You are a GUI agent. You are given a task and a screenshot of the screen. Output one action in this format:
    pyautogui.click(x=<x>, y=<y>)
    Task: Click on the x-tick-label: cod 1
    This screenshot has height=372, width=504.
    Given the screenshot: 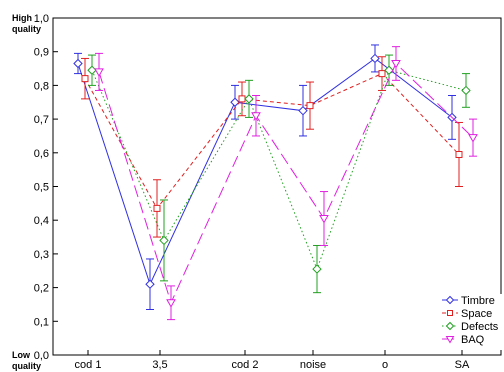 What is the action you would take?
    pyautogui.click(x=88, y=365)
    